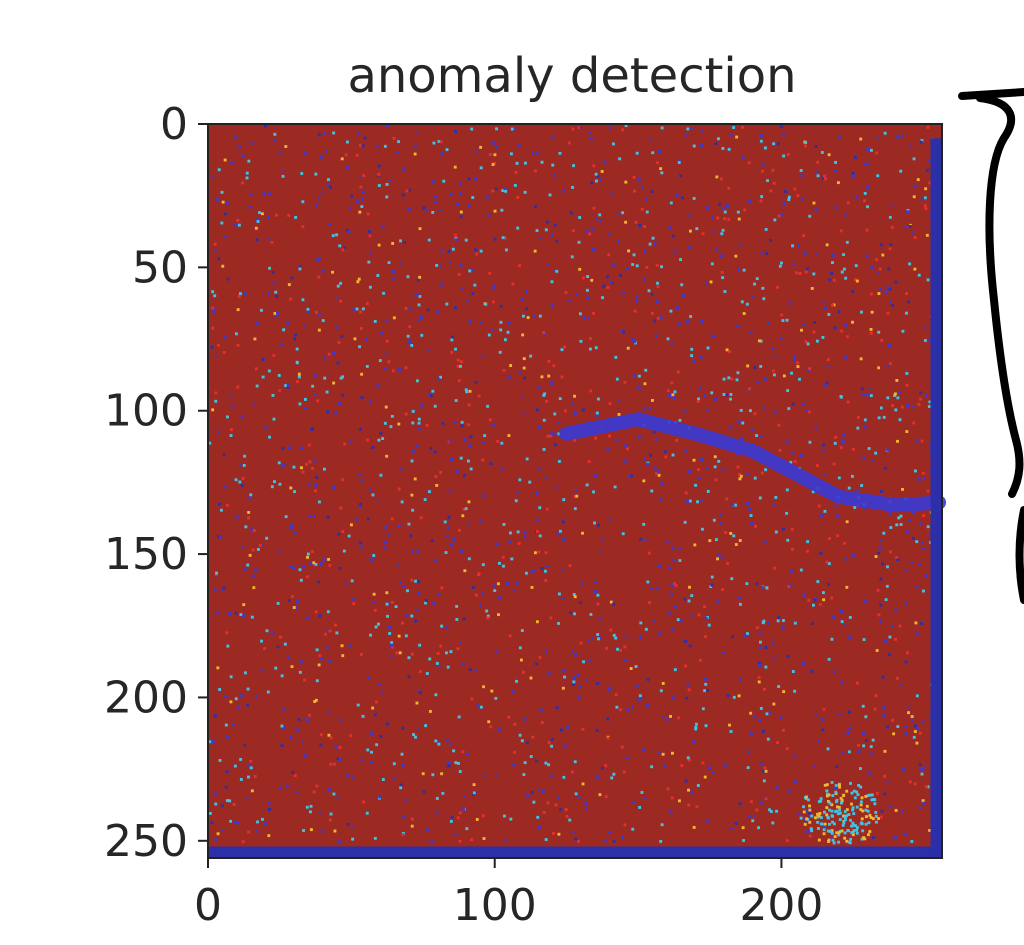 The height and width of the screenshot is (945, 1024). Describe the element at coordinates (160, 267) in the screenshot. I see `y-tick-label: 50` at that location.